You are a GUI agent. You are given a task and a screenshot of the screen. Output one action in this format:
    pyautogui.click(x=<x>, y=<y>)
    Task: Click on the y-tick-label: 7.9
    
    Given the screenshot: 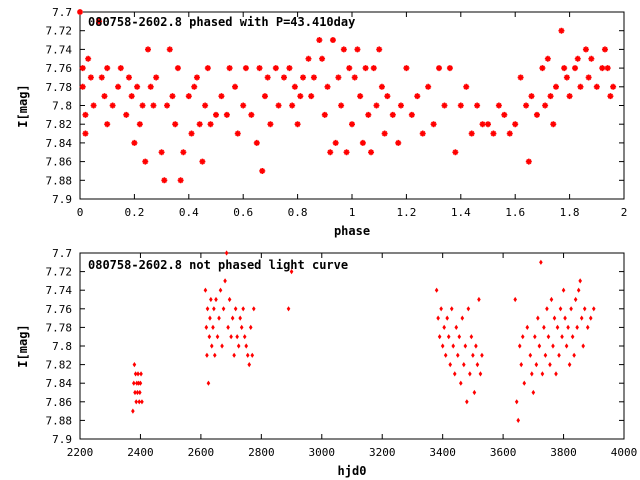 What is the action you would take?
    pyautogui.click(x=62, y=439)
    